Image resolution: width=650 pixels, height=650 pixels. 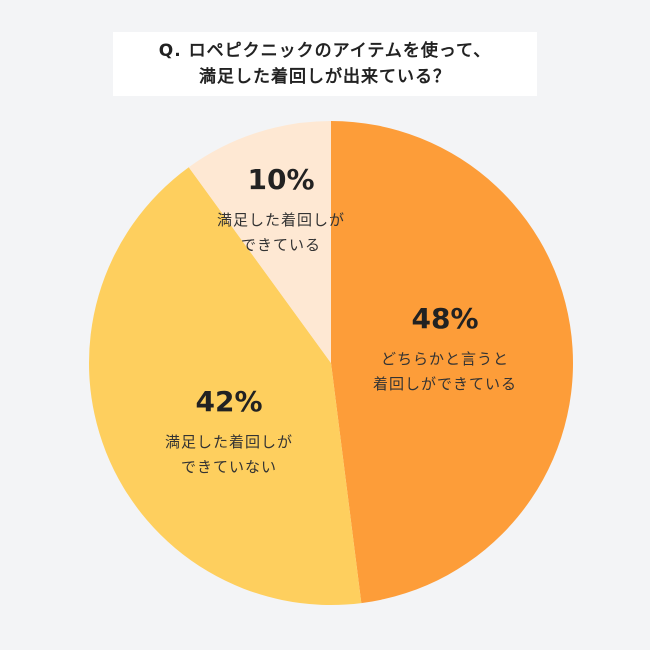 What do you see at coordinates (445, 384) in the screenshot?
I see `slice-label-line: 着回しができている` at bounding box center [445, 384].